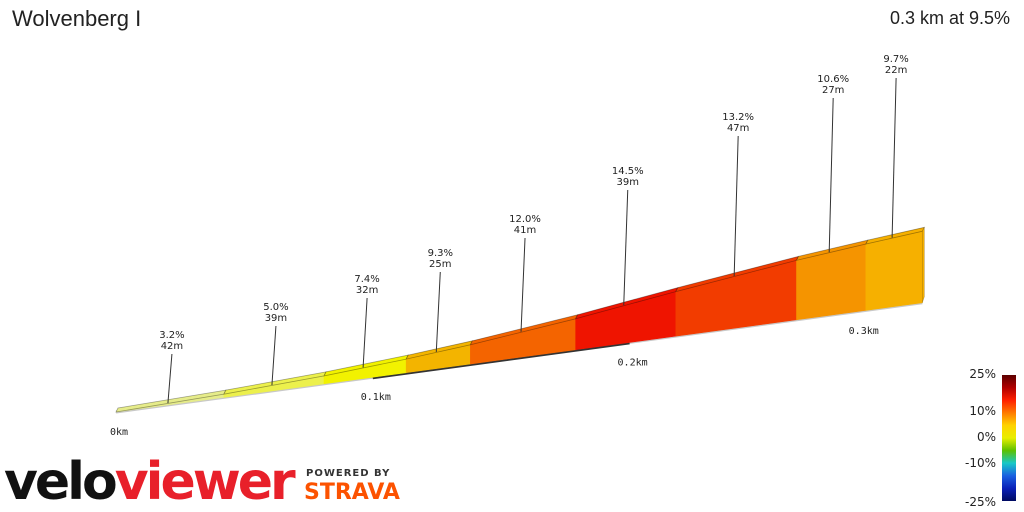 The width and height of the screenshot is (1024, 512). I want to click on segment-gradient-label-2: 5.0%, so click(275, 307).